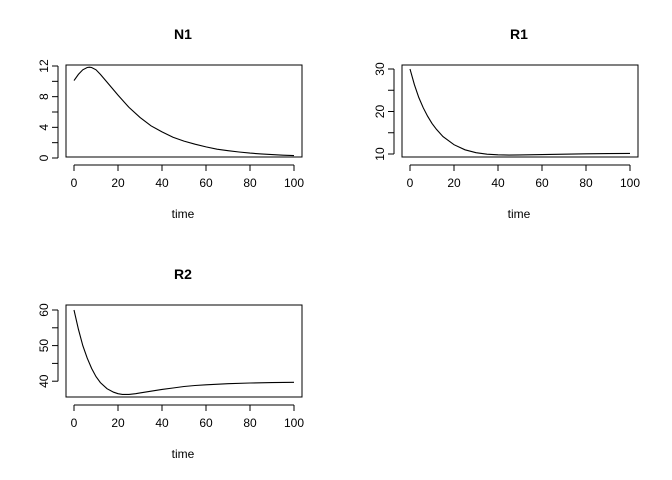 This screenshot has height=480, width=672. What do you see at coordinates (44, 66) in the screenshot?
I see `y-tick-label: 12` at bounding box center [44, 66].